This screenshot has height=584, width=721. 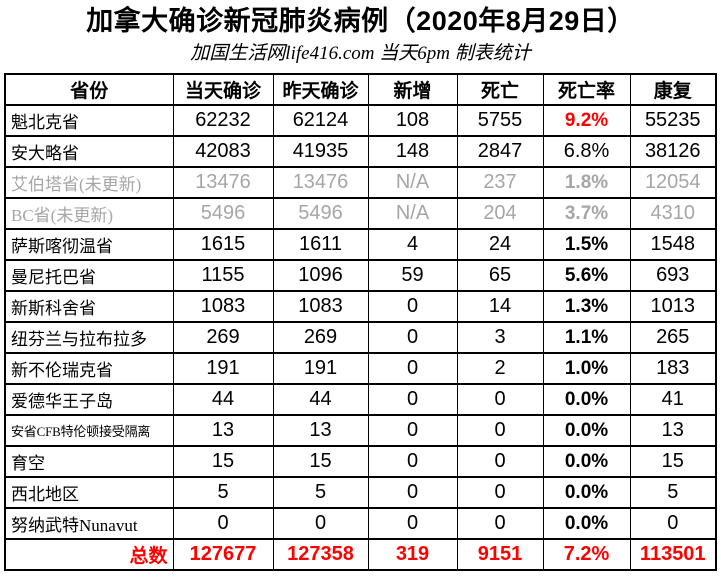 What do you see at coordinates (673, 151) in the screenshot?
I see `recovered-cell: 38126` at bounding box center [673, 151].